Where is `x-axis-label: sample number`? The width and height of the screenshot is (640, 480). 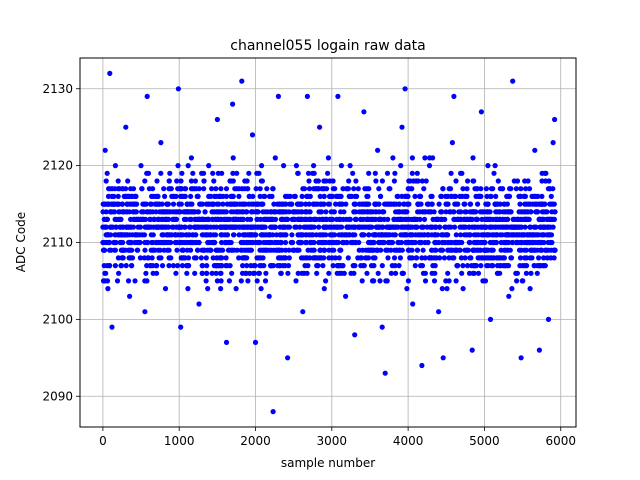 x-axis-label: sample number is located at coordinates (328, 463).